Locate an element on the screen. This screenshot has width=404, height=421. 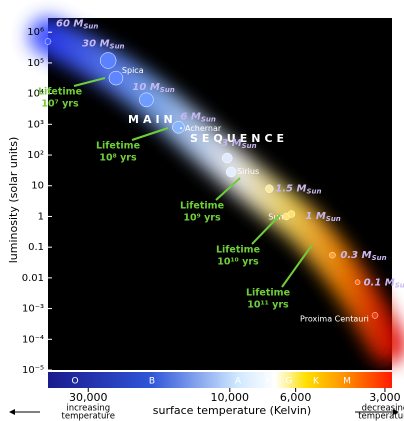
mass-label: 1 MSun is located at coordinates (322, 217).